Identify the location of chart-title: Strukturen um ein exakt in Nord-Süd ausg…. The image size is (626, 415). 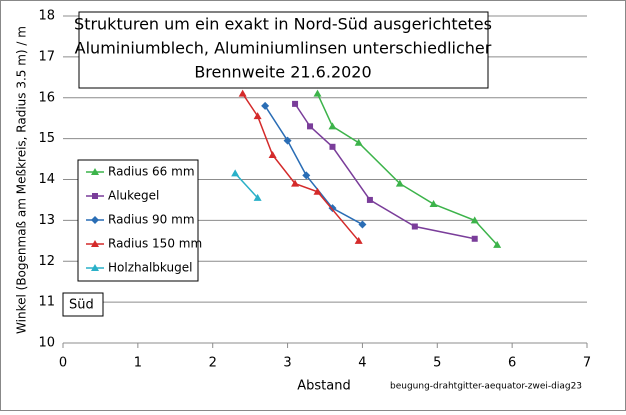
(283, 24).